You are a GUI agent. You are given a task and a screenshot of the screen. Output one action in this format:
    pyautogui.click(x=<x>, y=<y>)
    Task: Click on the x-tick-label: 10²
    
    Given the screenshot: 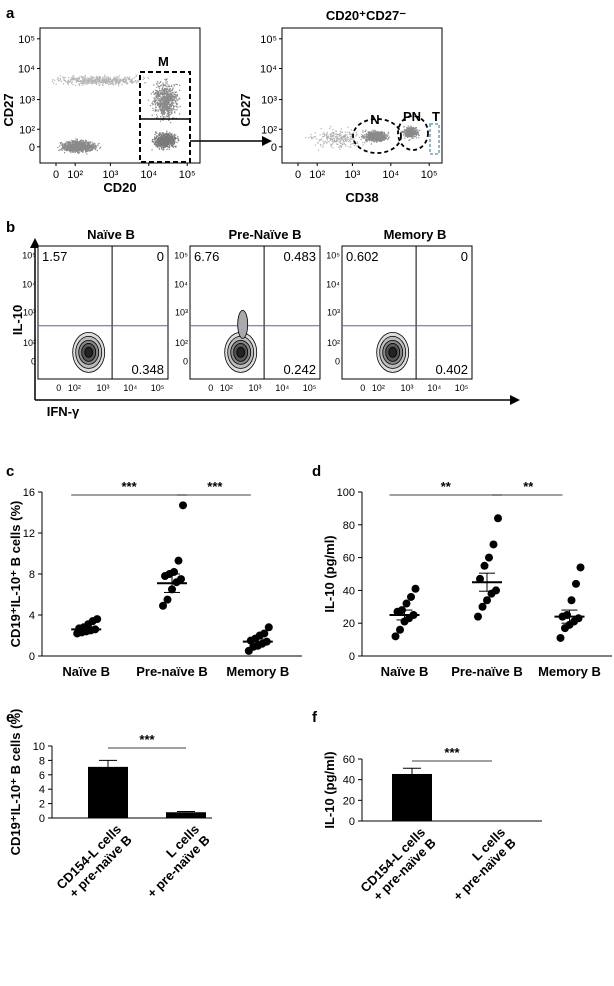 What is the action you would take?
    pyautogui.click(x=74, y=388)
    